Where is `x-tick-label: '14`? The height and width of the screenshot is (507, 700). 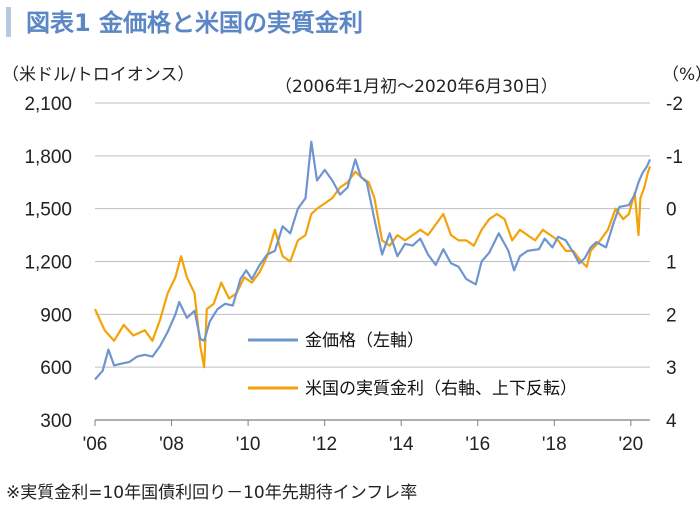
x-tick-label: '14 is located at coordinates (401, 444).